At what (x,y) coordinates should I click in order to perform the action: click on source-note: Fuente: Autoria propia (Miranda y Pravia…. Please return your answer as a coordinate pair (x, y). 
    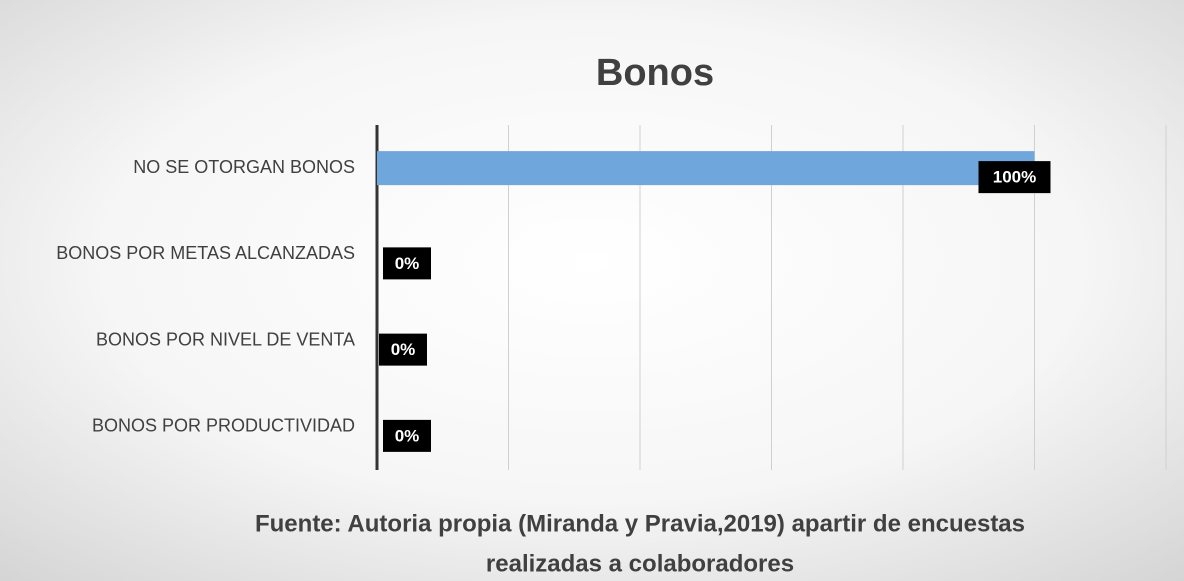
    Looking at the image, I should click on (640, 523).